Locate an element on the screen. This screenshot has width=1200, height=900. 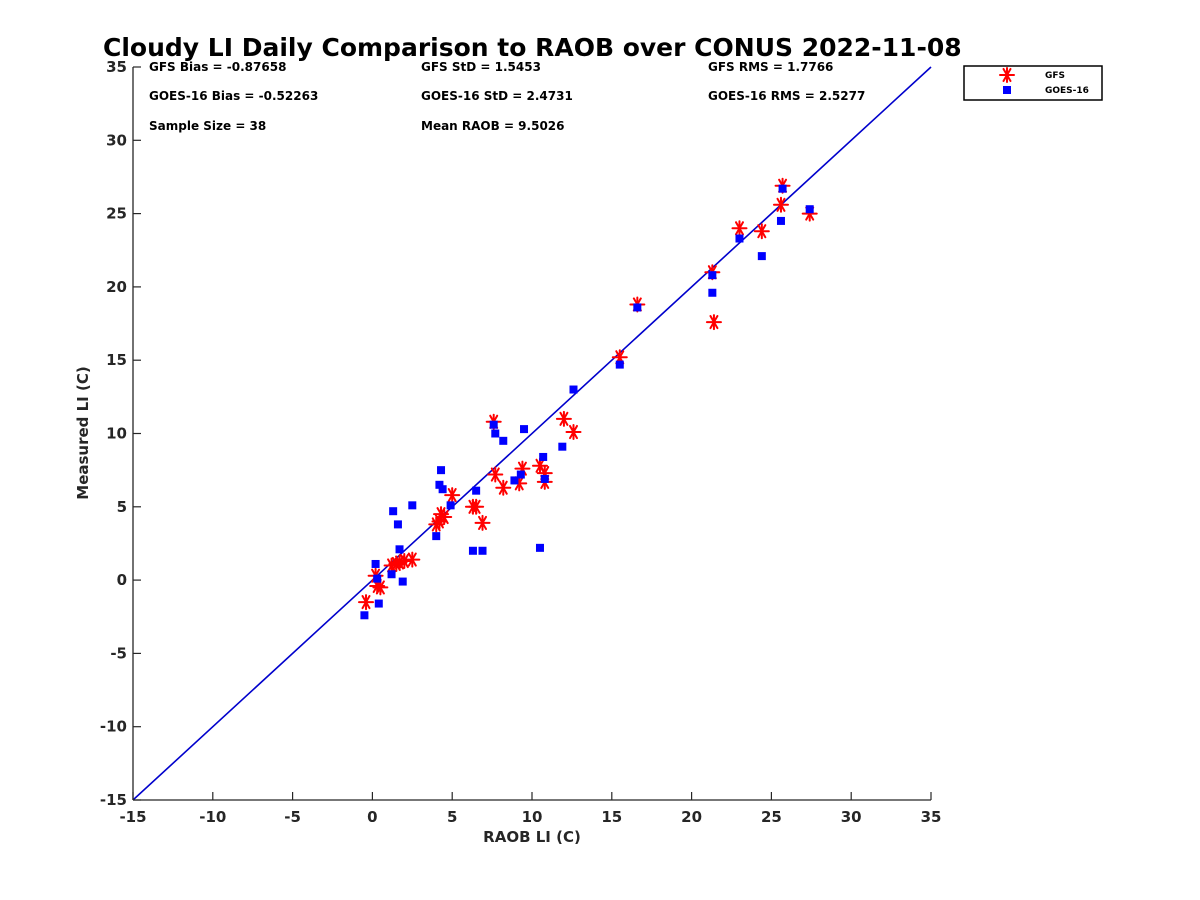
x-tick-label: 30 is located at coordinates (851, 817).